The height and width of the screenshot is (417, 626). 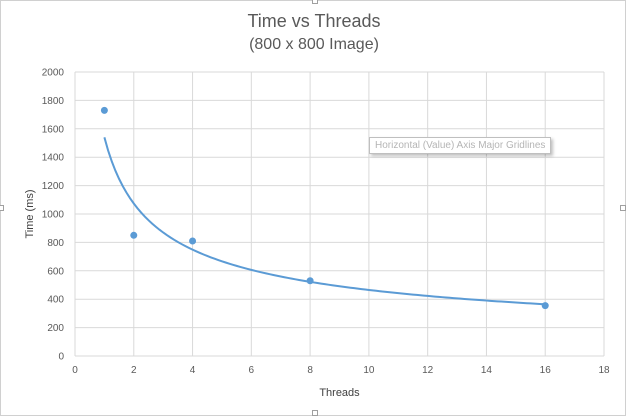 What do you see at coordinates (314, 21) in the screenshot?
I see `chart-title: Time vs Threads` at bounding box center [314, 21].